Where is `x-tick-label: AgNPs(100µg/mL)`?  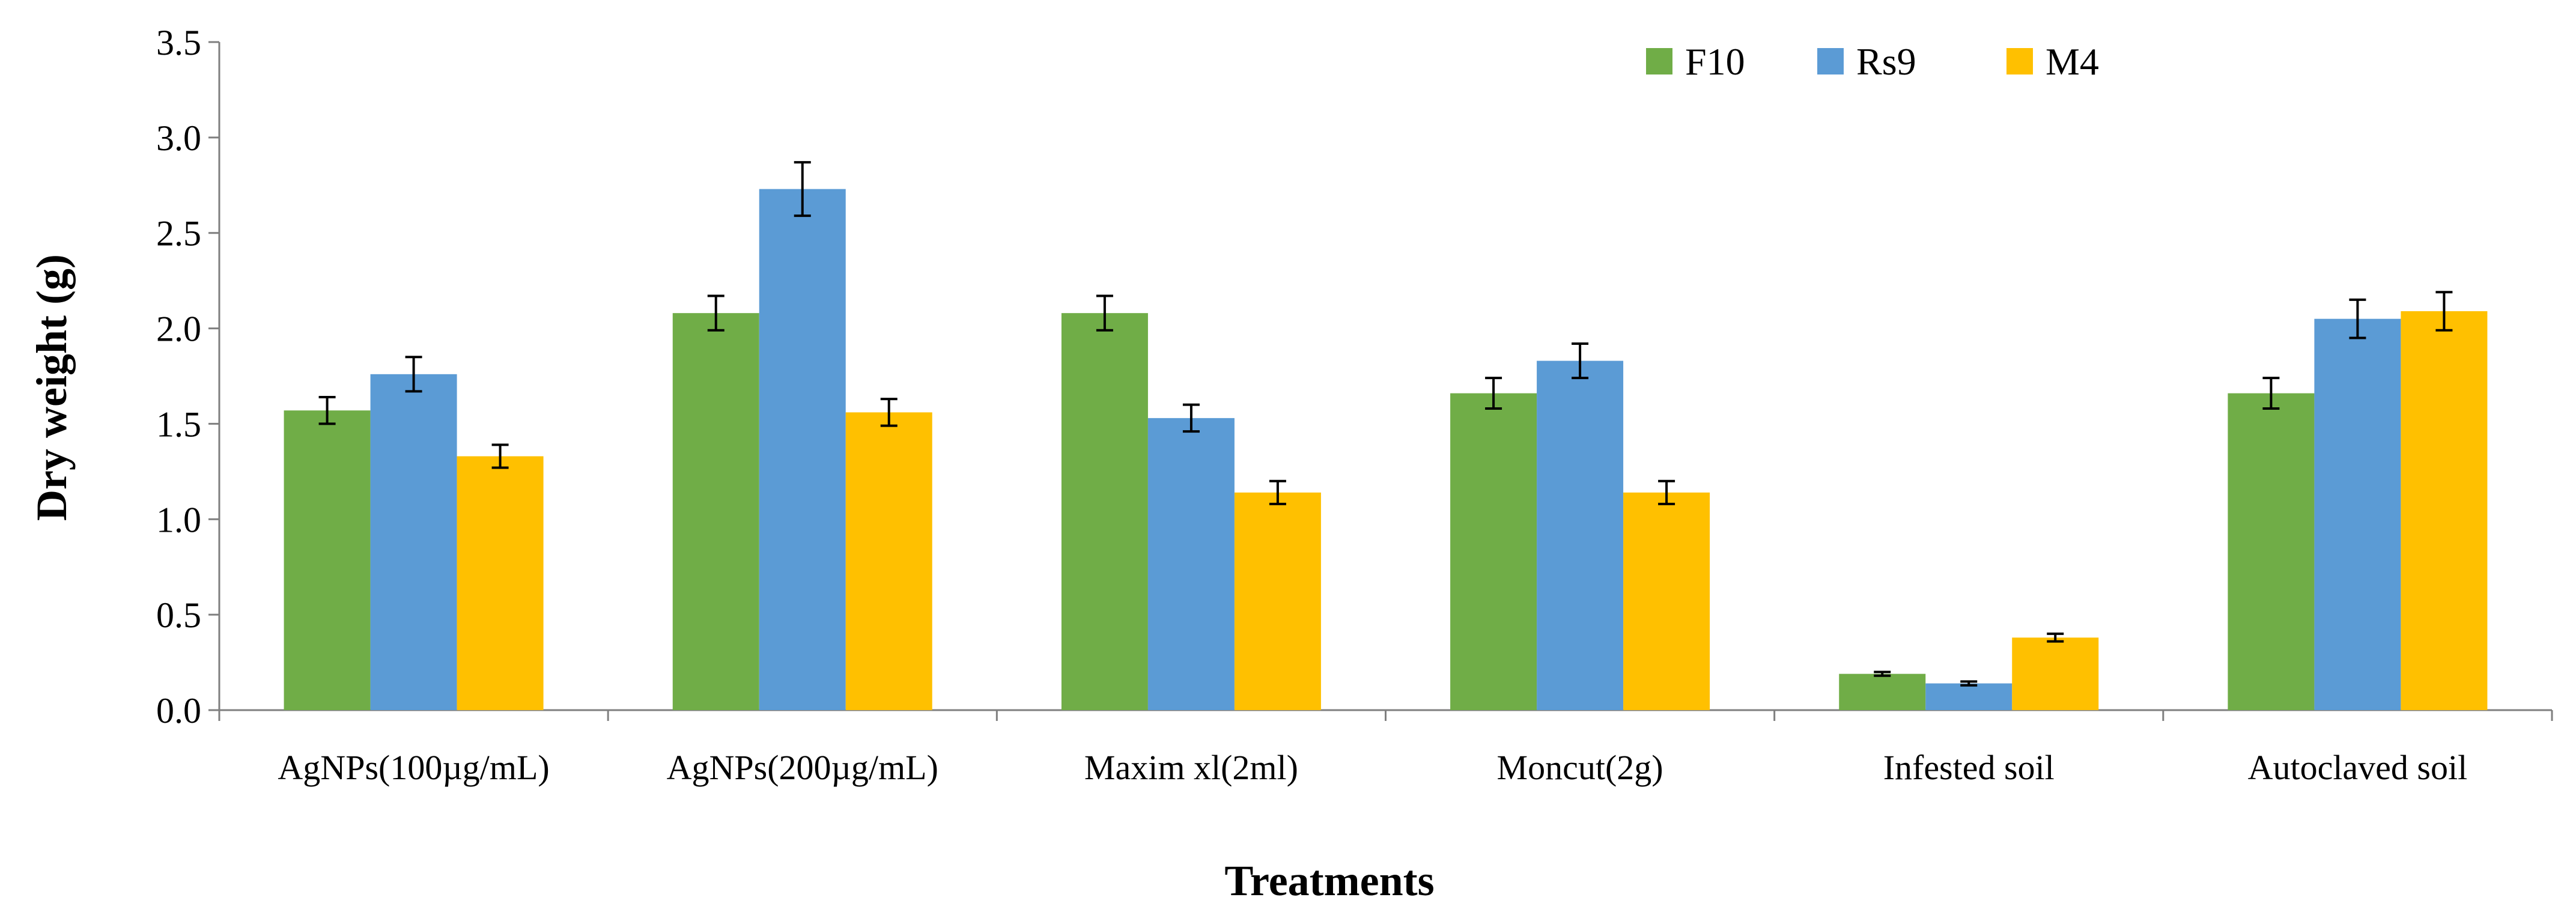
x-tick-label: AgNPs(100µg/mL) is located at coordinates (413, 767).